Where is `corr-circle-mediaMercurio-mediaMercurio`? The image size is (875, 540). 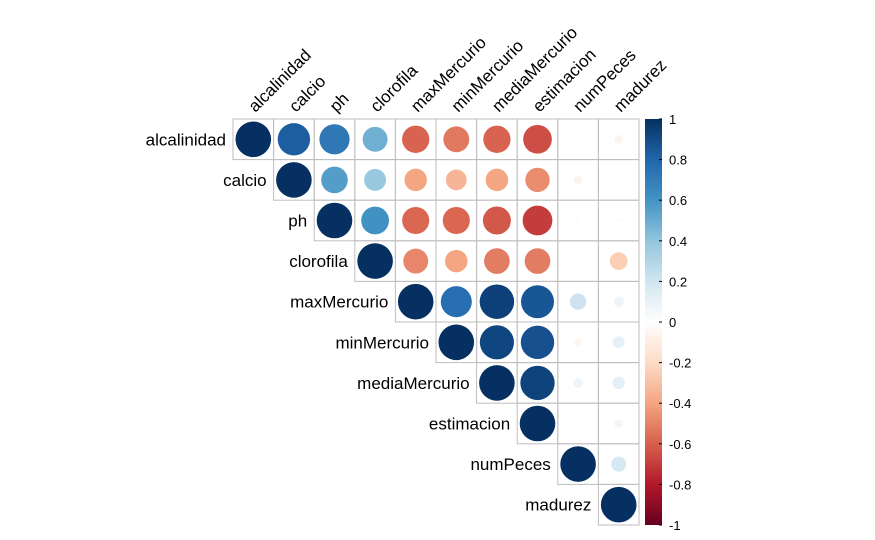 corr-circle-mediaMercurio-mediaMercurio is located at coordinates (497, 383).